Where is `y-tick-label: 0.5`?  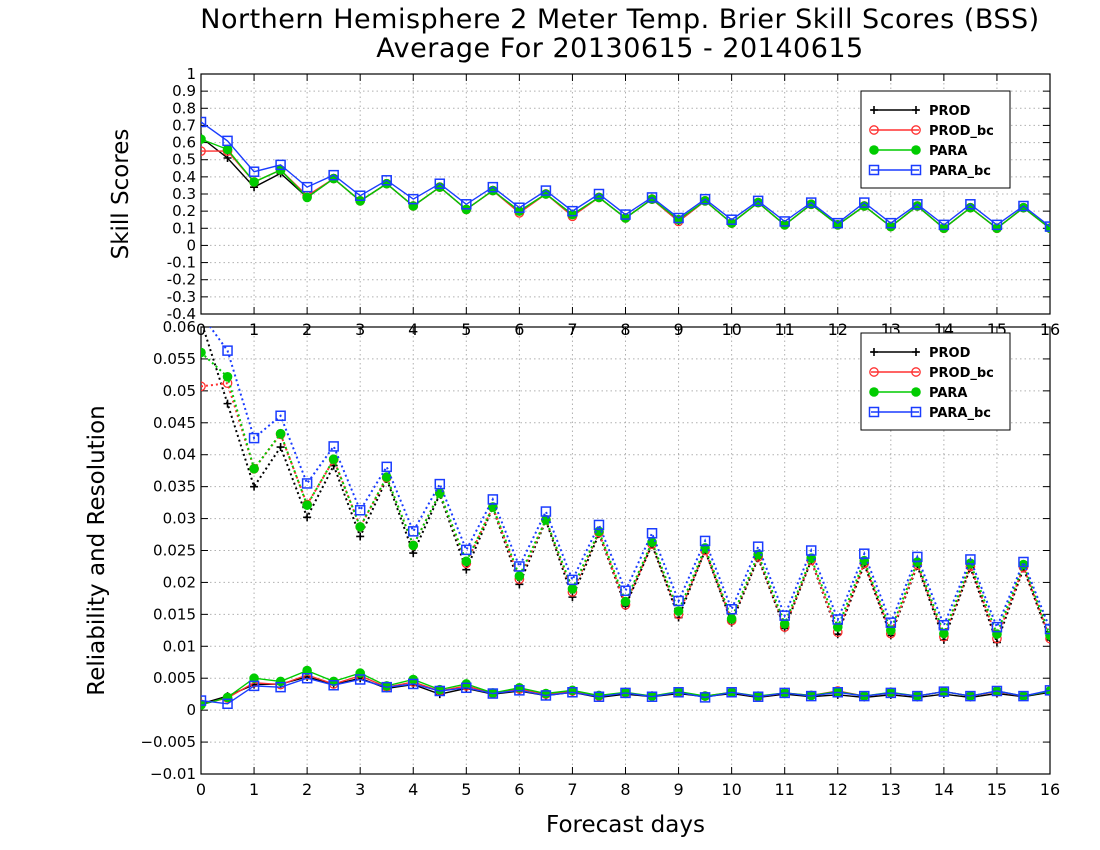 y-tick-label: 0.5 is located at coordinates (184, 160).